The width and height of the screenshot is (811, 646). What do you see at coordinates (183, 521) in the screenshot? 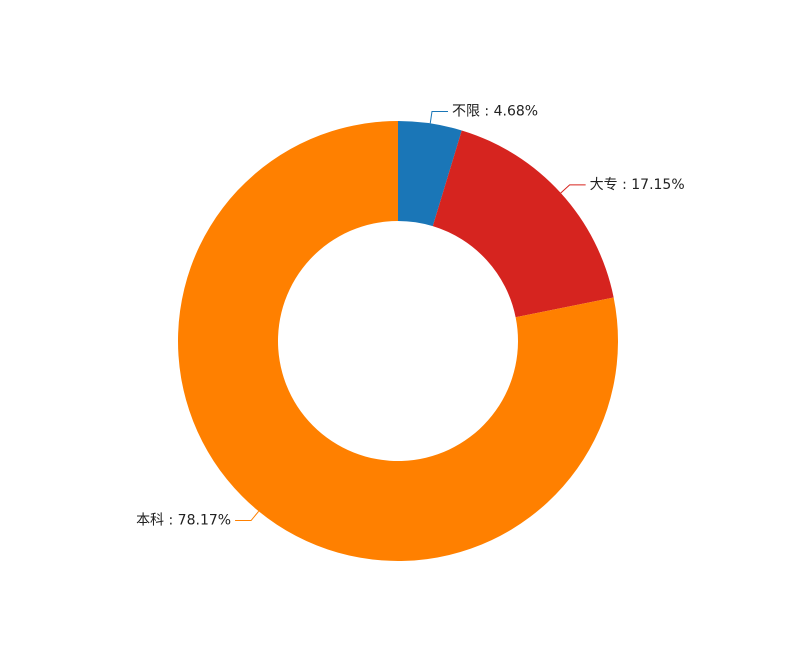
I see `data-label: 本科 : 78.17%` at bounding box center [183, 521].